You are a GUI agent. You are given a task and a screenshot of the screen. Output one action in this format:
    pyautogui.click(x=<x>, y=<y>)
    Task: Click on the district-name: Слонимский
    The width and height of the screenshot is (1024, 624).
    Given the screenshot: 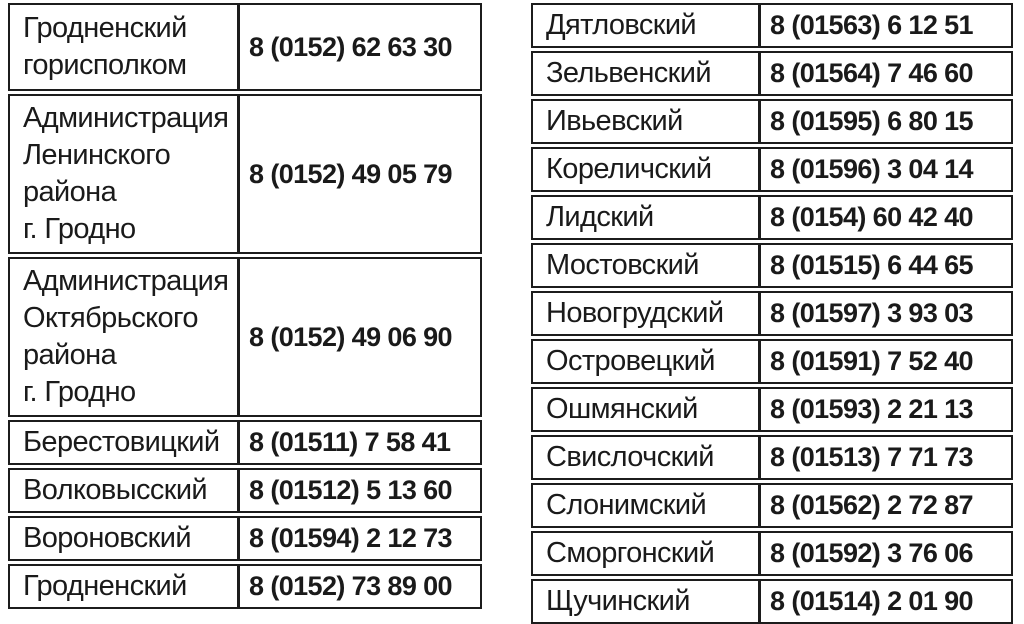 What is the action you would take?
    pyautogui.click(x=626, y=505)
    